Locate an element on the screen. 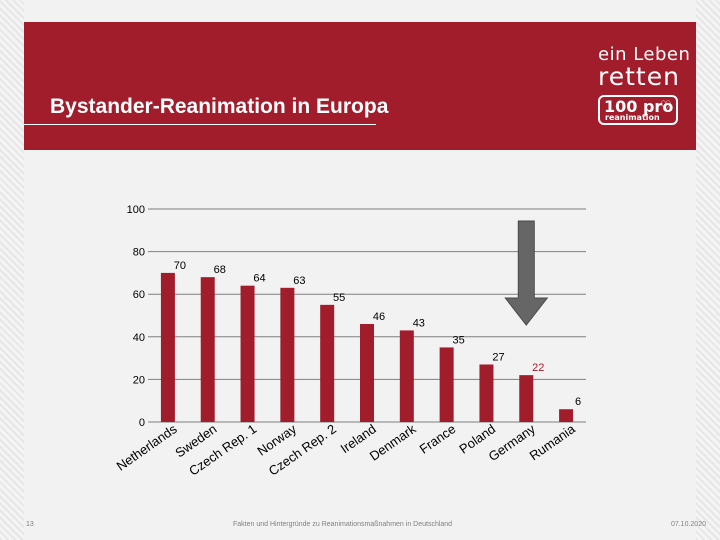 The height and width of the screenshot is (540, 720). title-underline is located at coordinates (200, 124).